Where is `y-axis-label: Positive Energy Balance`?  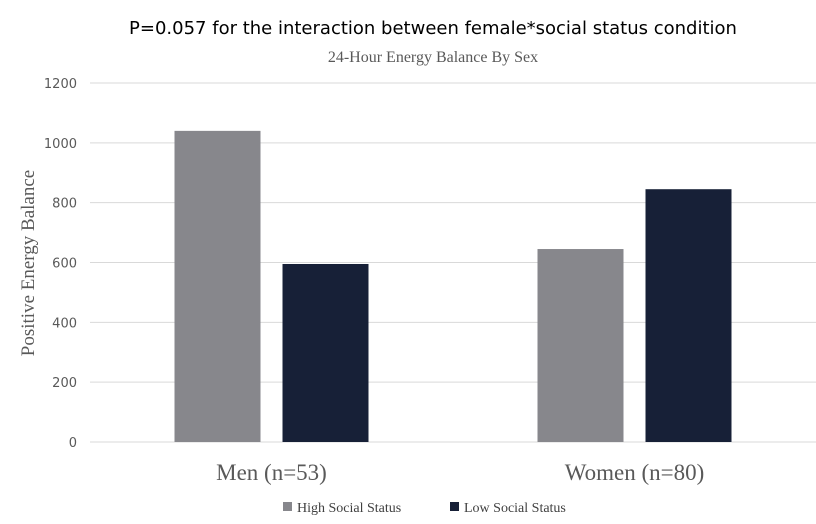 y-axis-label: Positive Energy Balance is located at coordinates (28, 263).